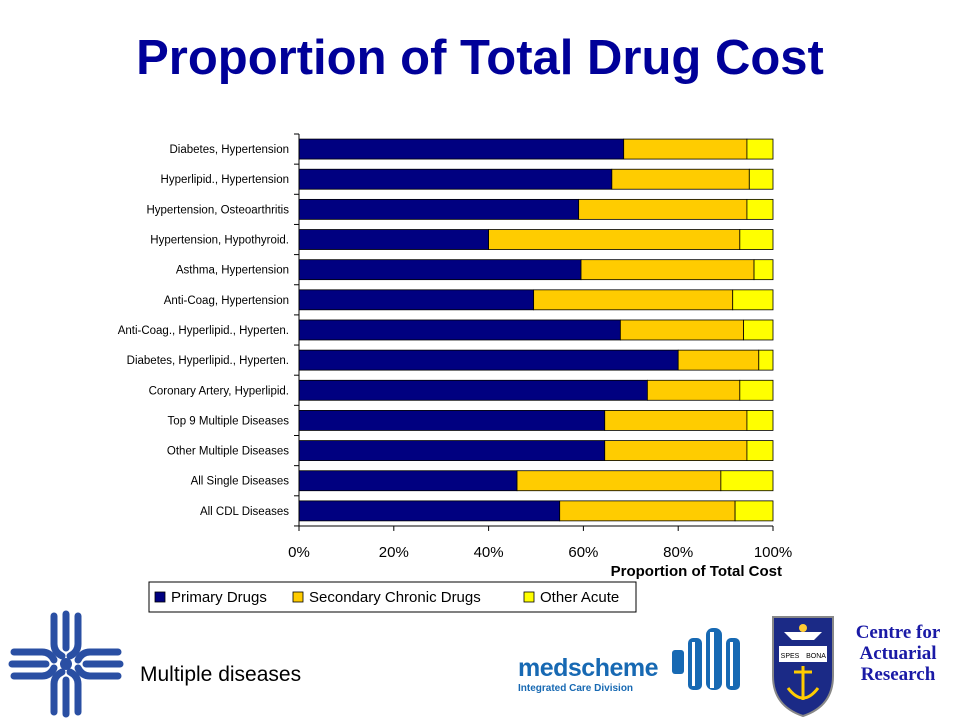  I want to click on footer-caption: Multiple diseases, so click(221, 674).